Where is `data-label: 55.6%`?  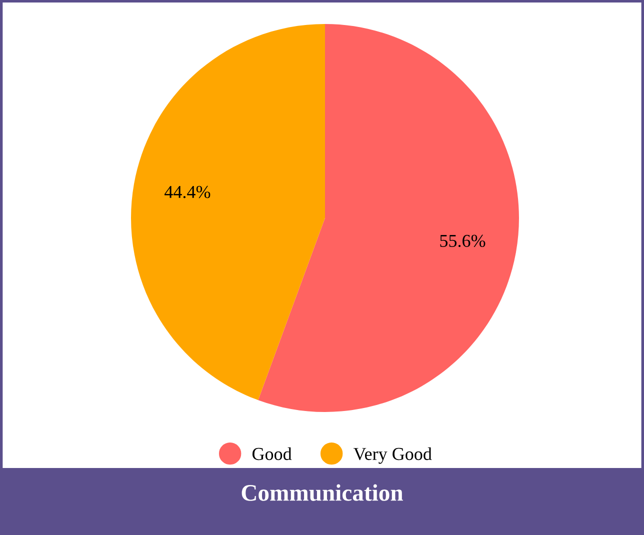
data-label: 55.6% is located at coordinates (463, 241).